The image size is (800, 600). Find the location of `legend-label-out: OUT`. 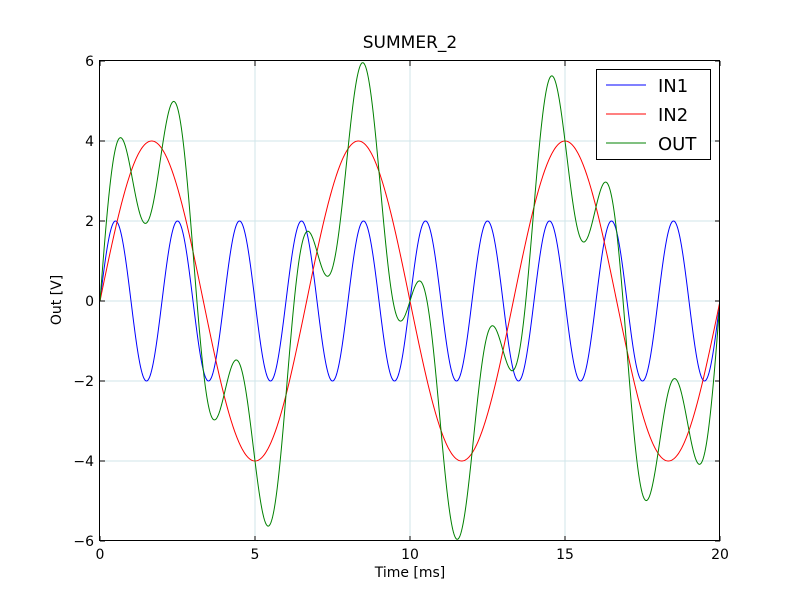

legend-label-out: OUT is located at coordinates (677, 144).